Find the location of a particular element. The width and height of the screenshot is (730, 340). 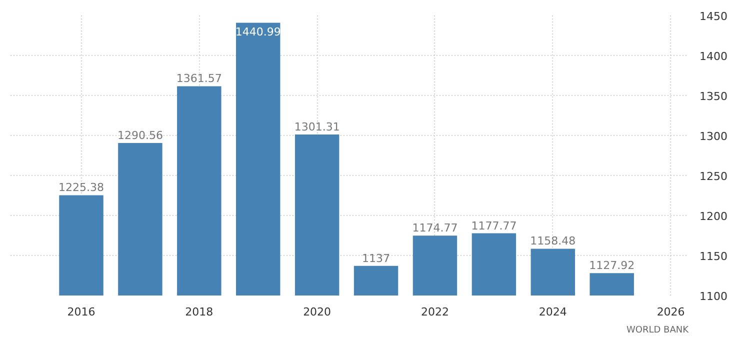

text: WORLD BANK is located at coordinates (658, 331).